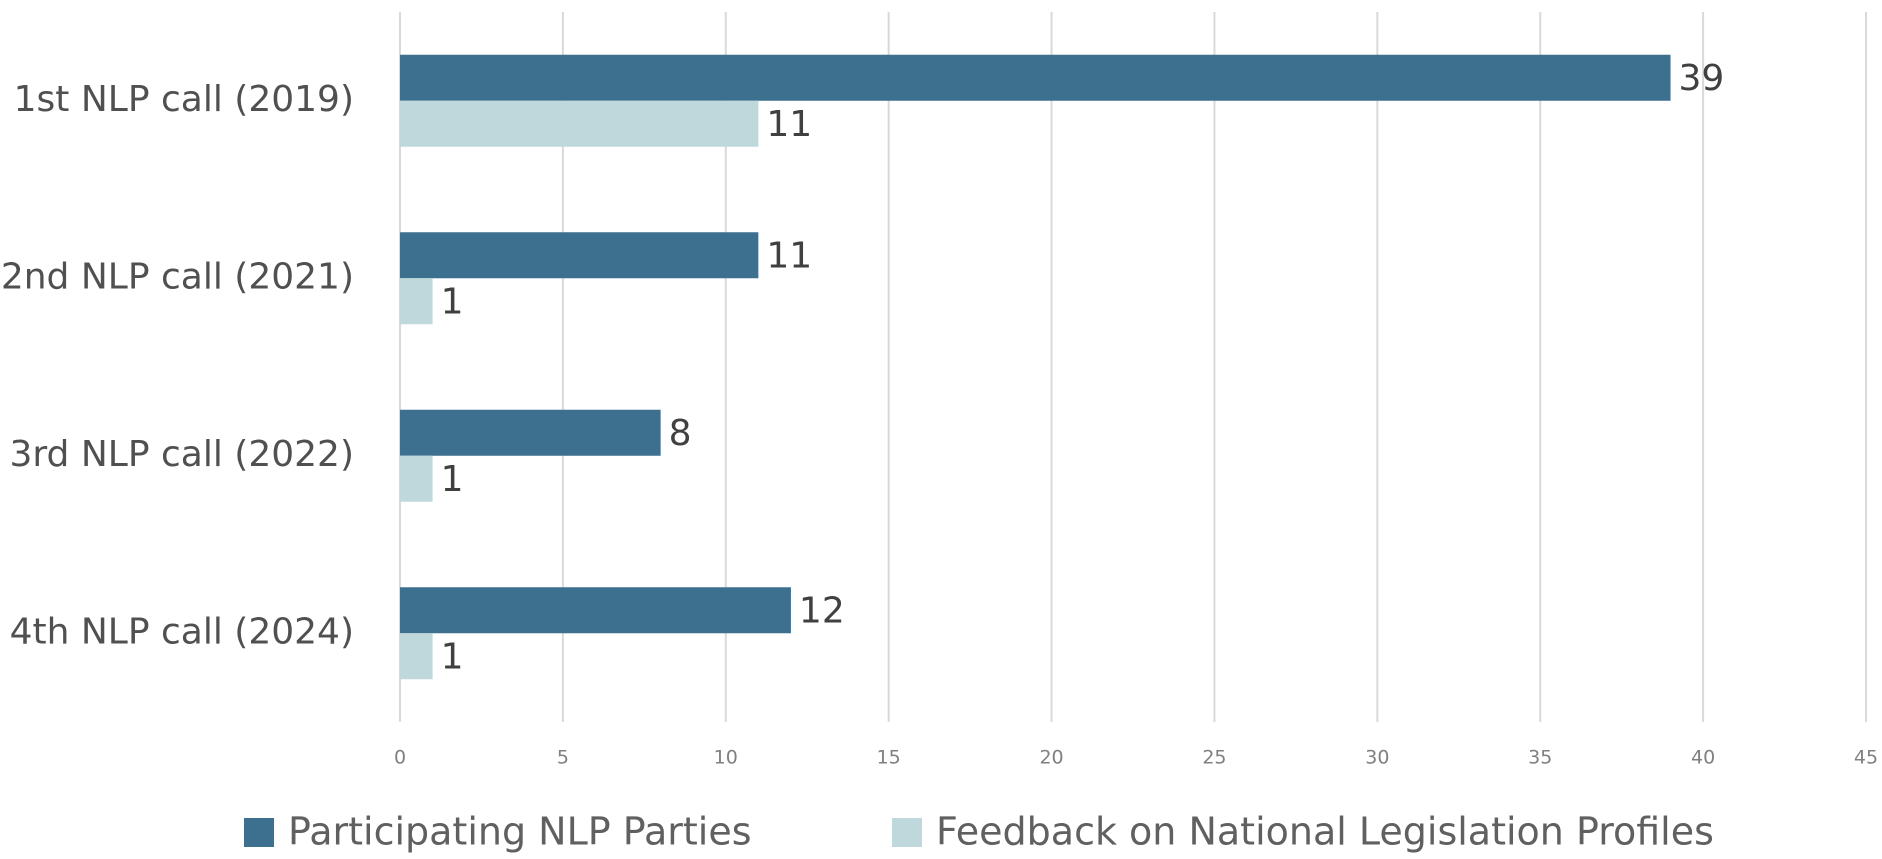 This screenshot has width=1882, height=859. What do you see at coordinates (1051, 758) in the screenshot?
I see `x-tick-label: 20` at bounding box center [1051, 758].